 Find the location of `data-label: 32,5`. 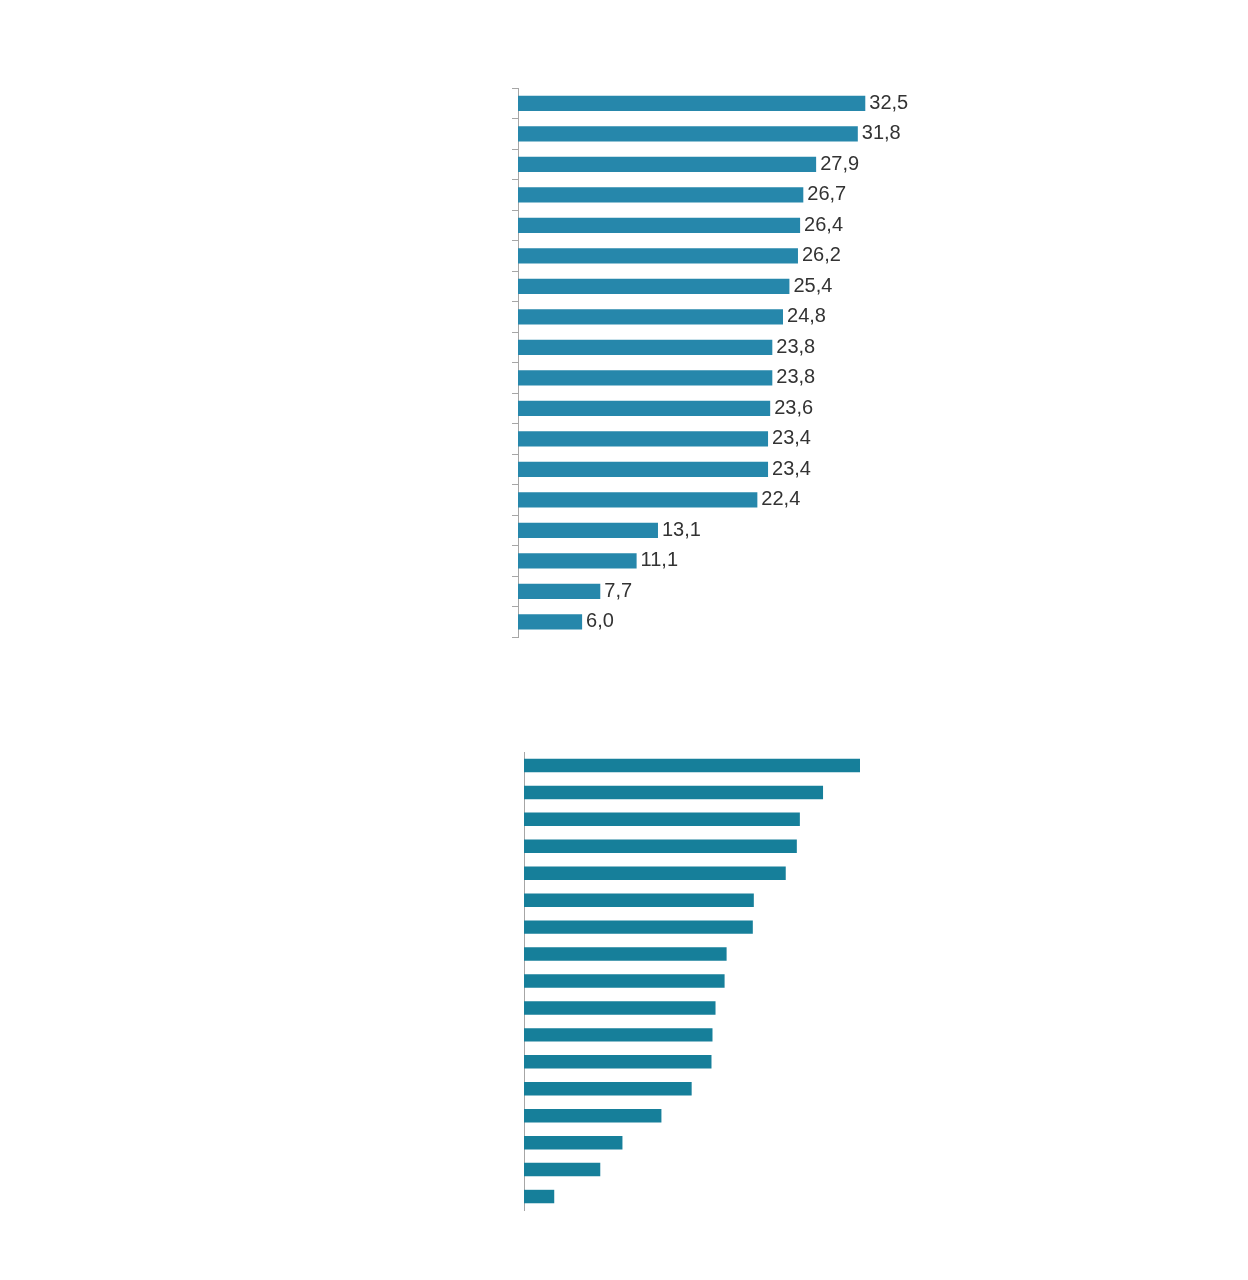

data-label: 32,5 is located at coordinates (889, 101).